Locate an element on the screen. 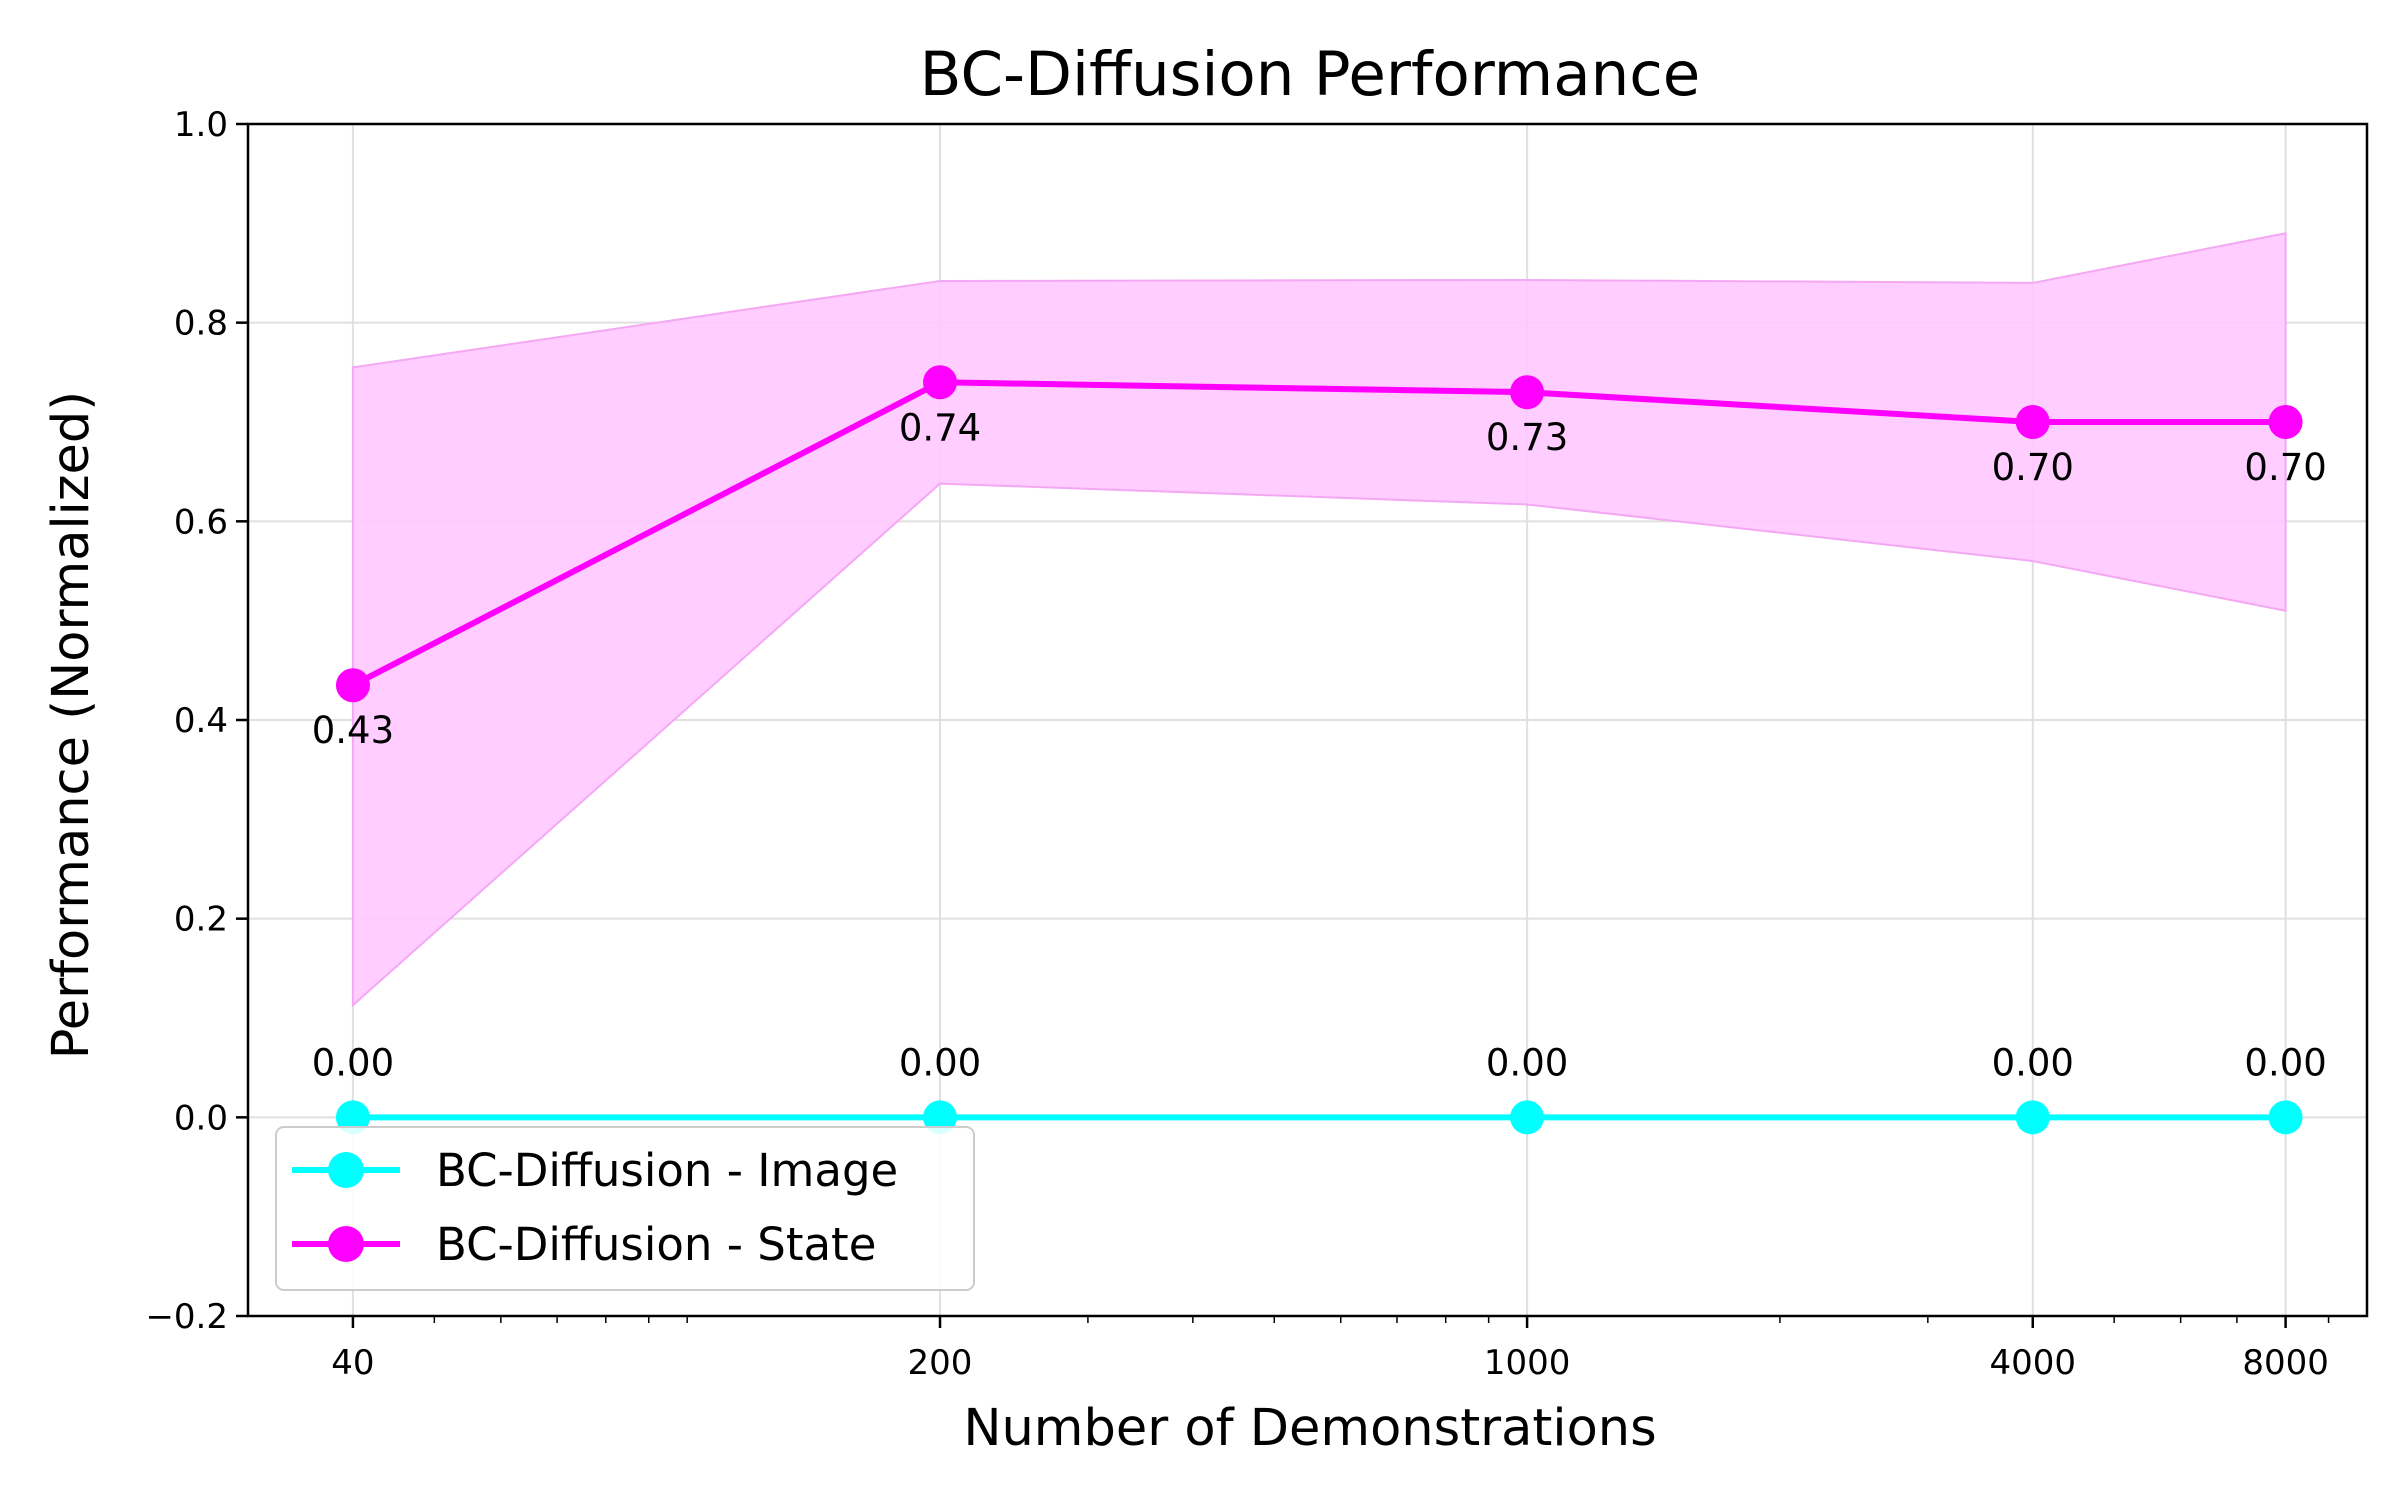 The image size is (2400, 1500). x-tick-label: 1000 is located at coordinates (1527, 1363).